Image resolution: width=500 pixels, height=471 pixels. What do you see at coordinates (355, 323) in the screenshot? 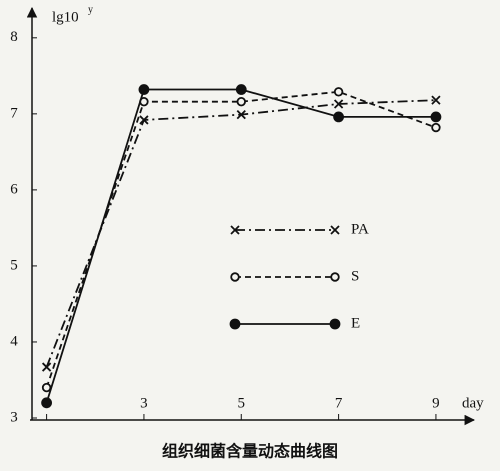
I see `legend-label: E` at bounding box center [355, 323].